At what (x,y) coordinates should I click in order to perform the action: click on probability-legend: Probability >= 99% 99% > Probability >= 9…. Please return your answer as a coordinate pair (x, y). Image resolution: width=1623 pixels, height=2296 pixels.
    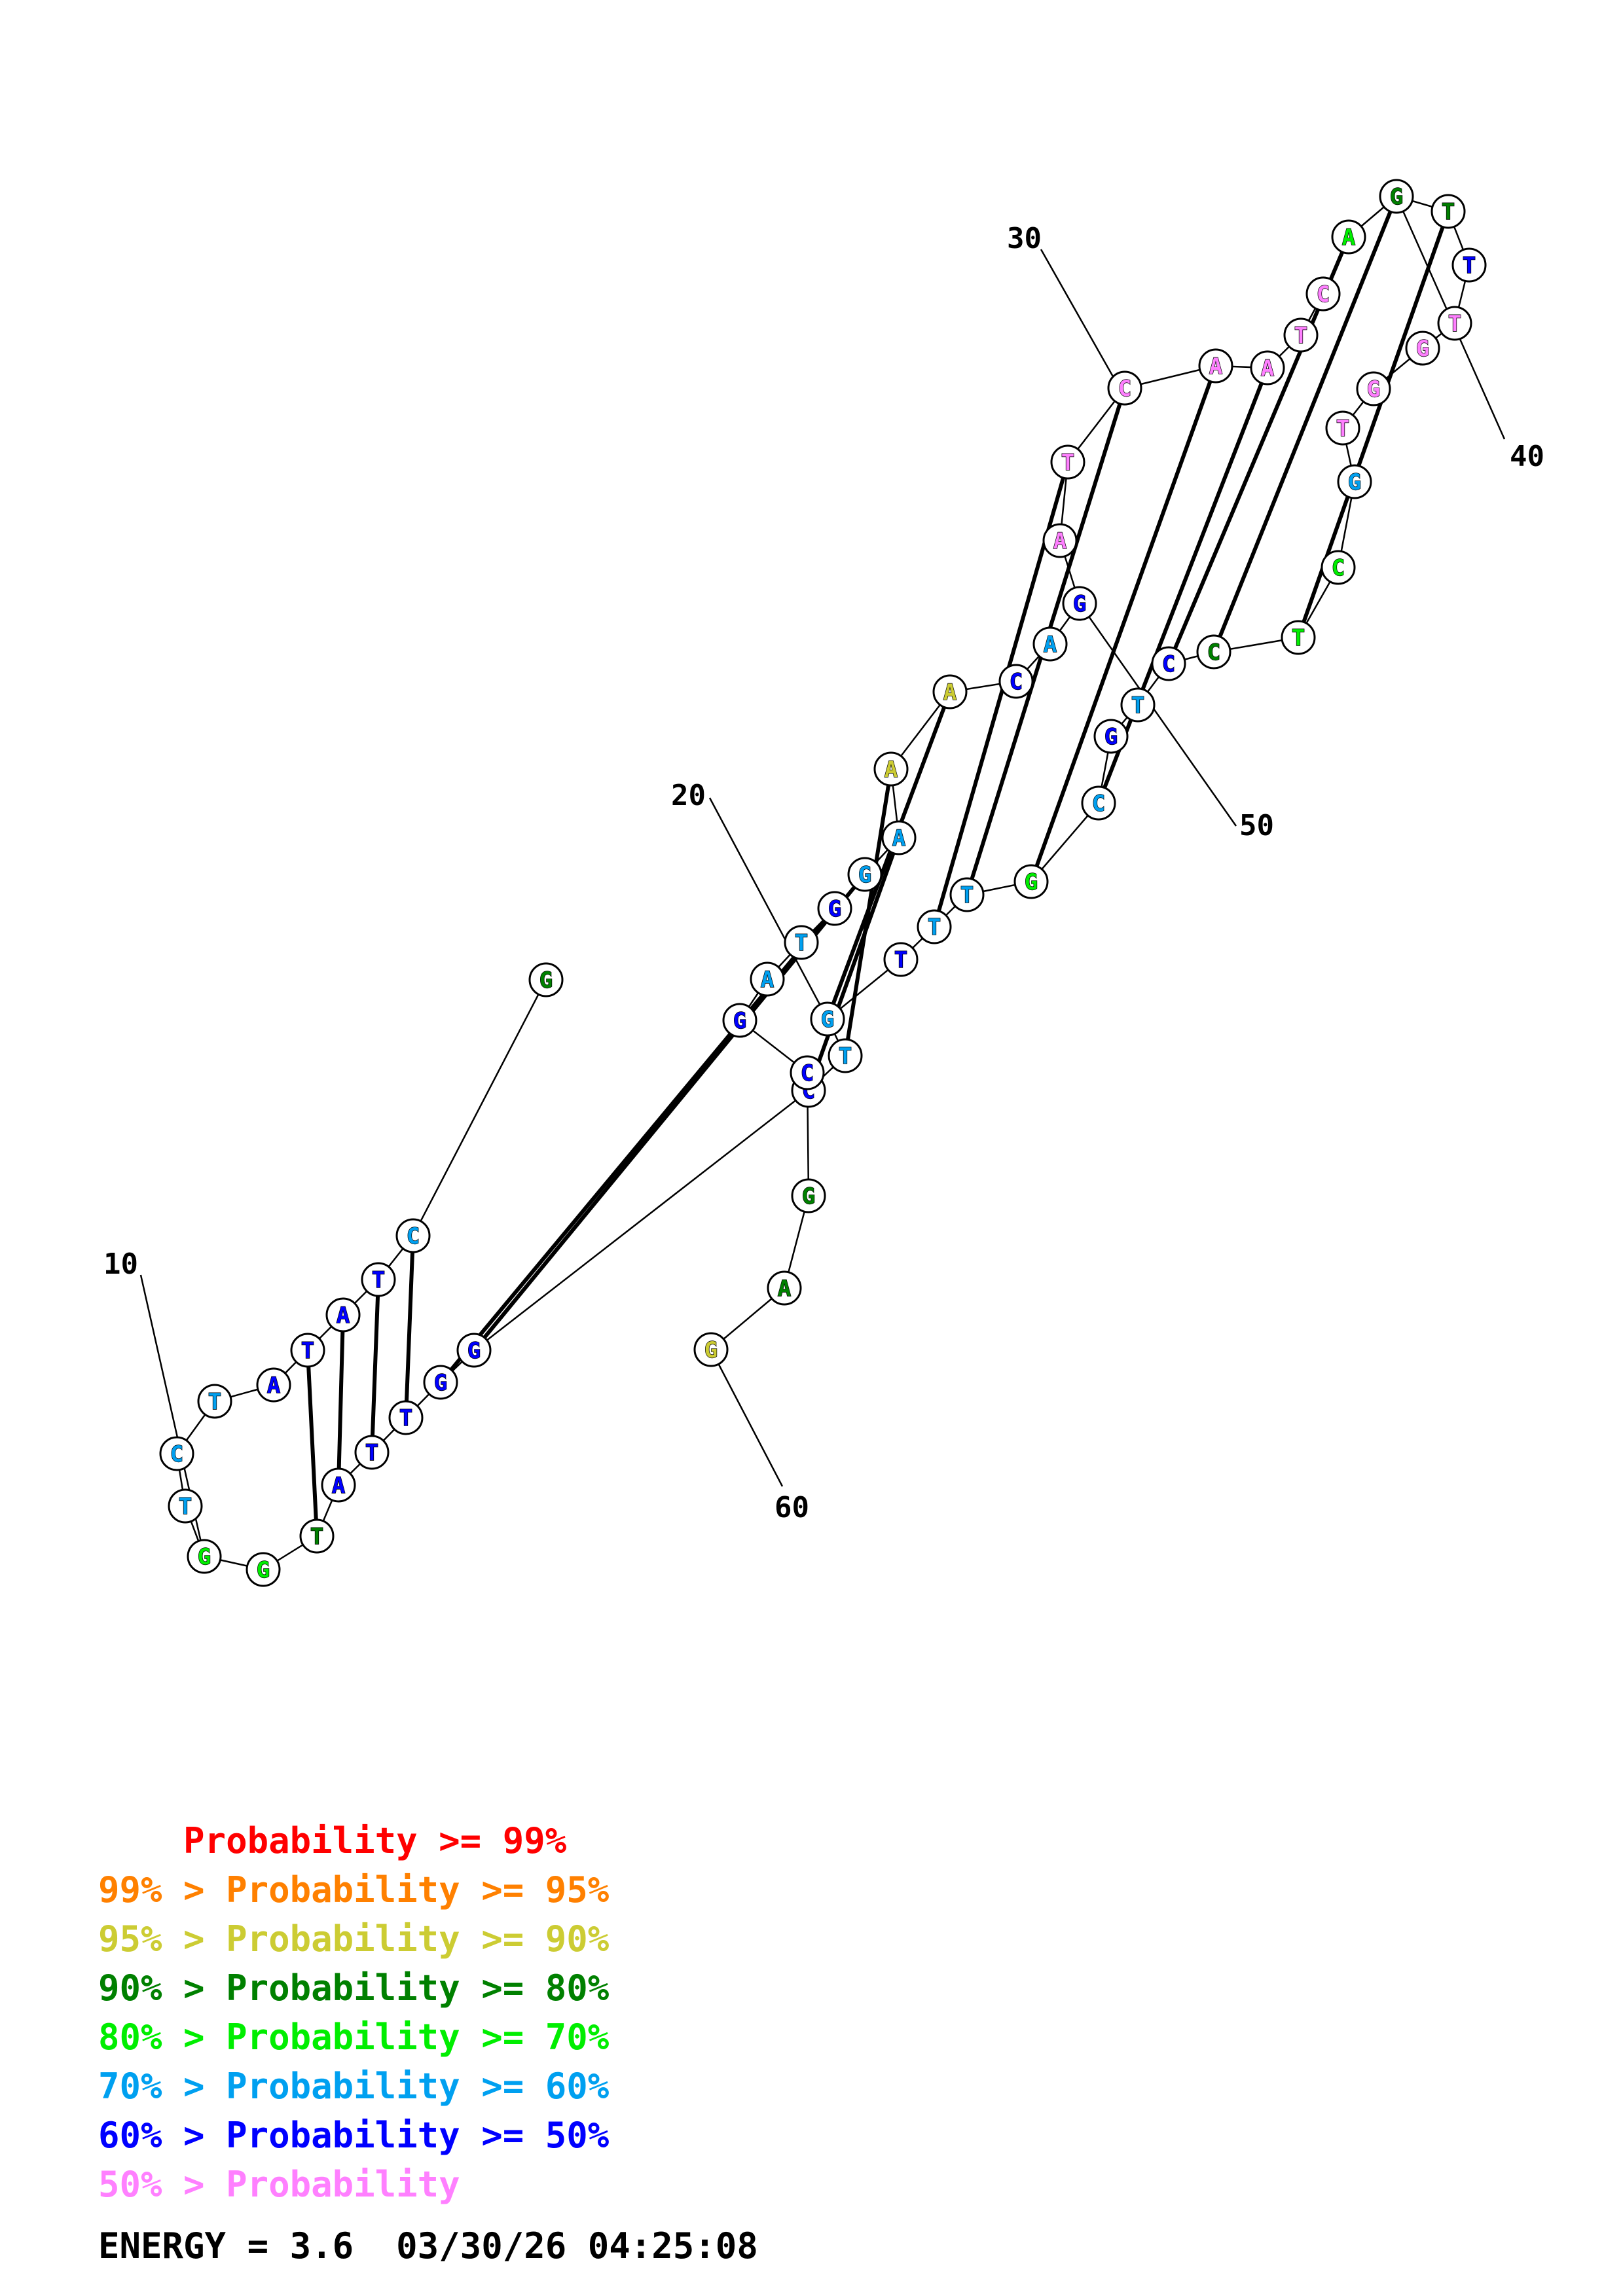
    Looking at the image, I should click on (353, 2012).